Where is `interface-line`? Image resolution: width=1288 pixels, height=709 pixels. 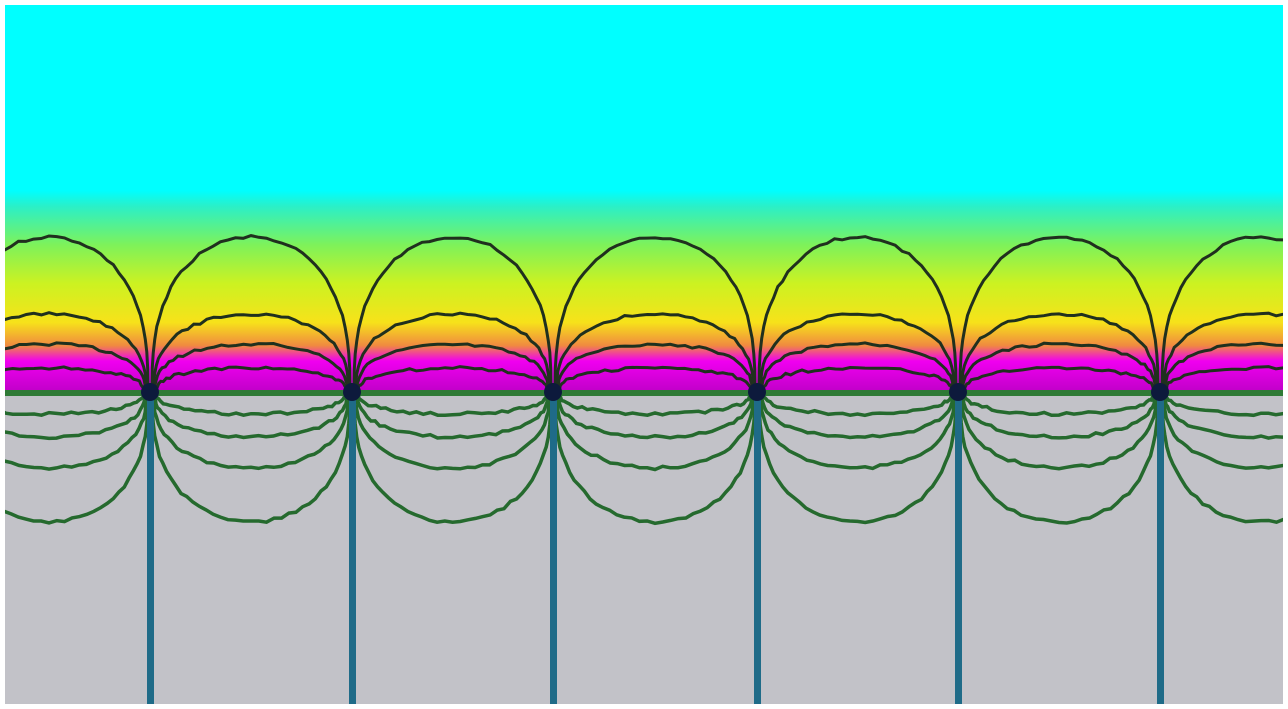 interface-line is located at coordinates (644, 393).